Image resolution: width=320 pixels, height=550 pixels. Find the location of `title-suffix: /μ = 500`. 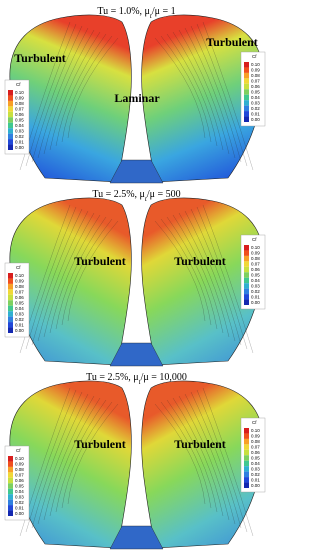

title-suffix: /μ = 500 is located at coordinates (164, 194).